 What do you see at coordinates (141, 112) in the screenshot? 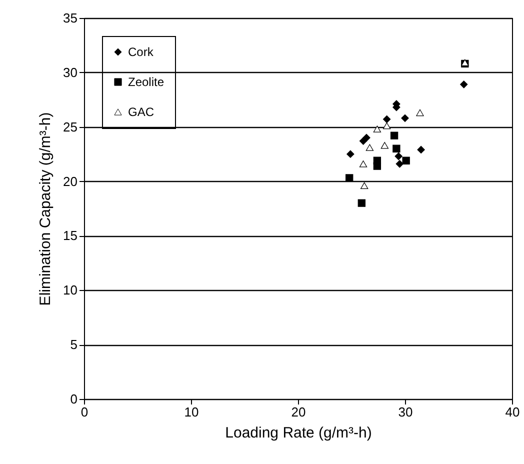
I see `legend-label: GAC` at bounding box center [141, 112].